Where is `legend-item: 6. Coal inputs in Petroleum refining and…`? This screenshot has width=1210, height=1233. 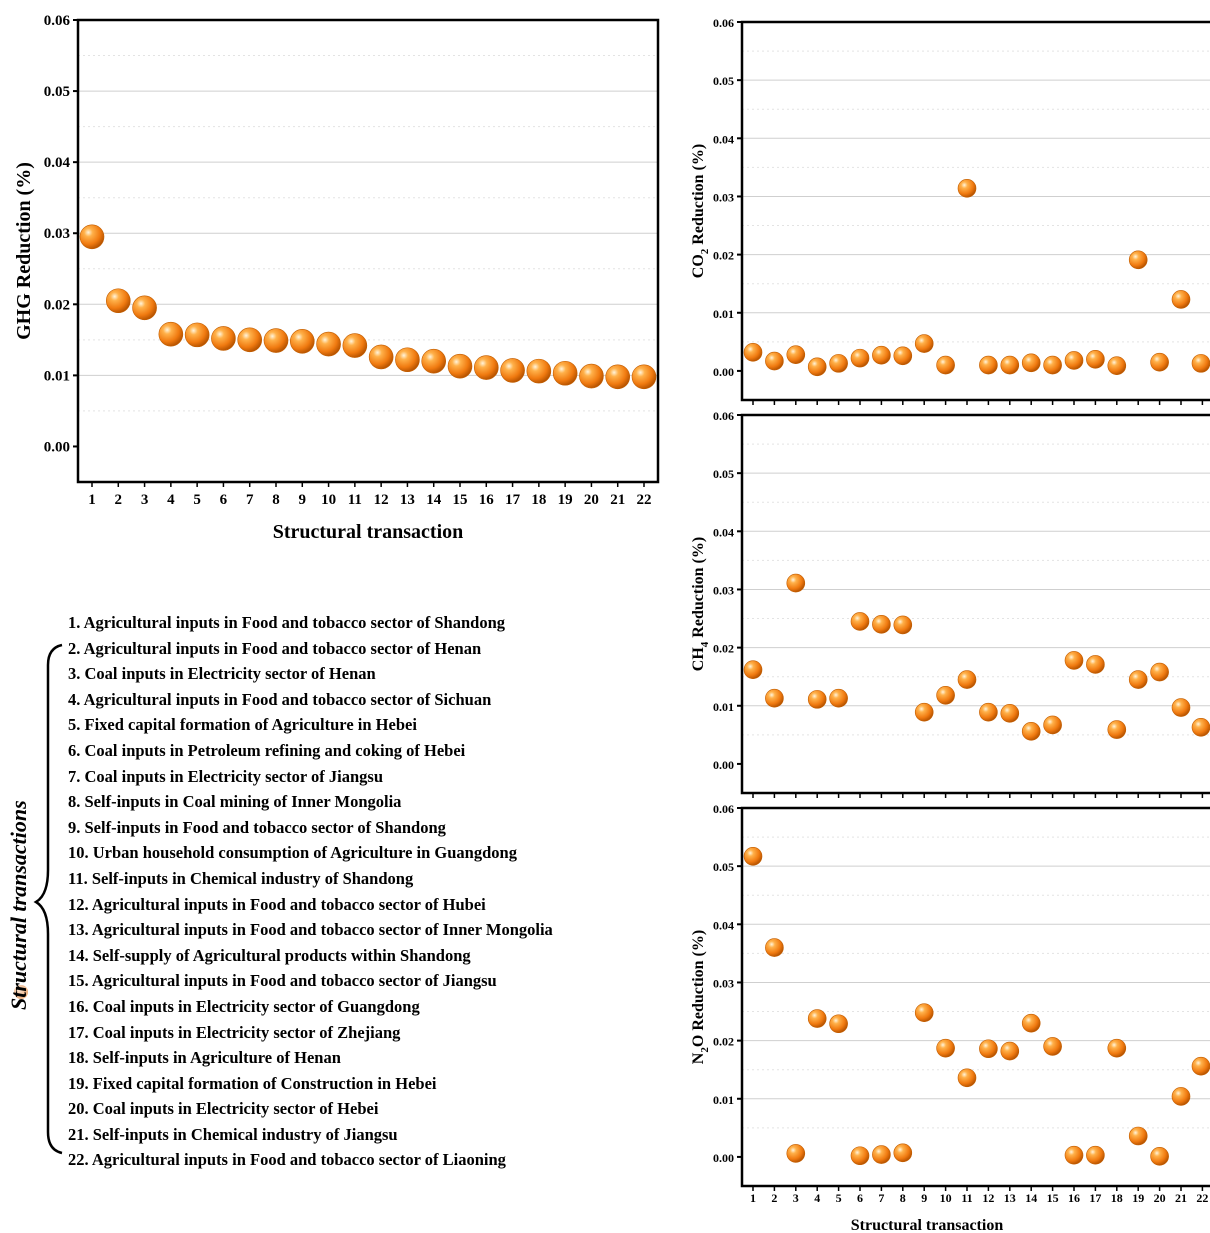 legend-item: 6. Coal inputs in Petroleum refining and… is located at coordinates (267, 750).